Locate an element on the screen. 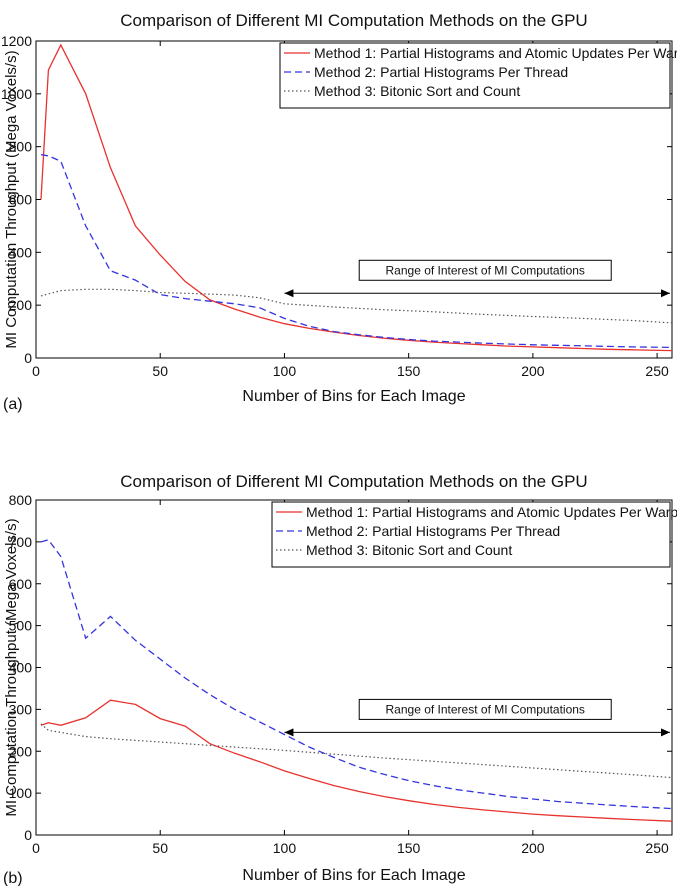  y-tick-label: 300 is located at coordinates (21, 709).